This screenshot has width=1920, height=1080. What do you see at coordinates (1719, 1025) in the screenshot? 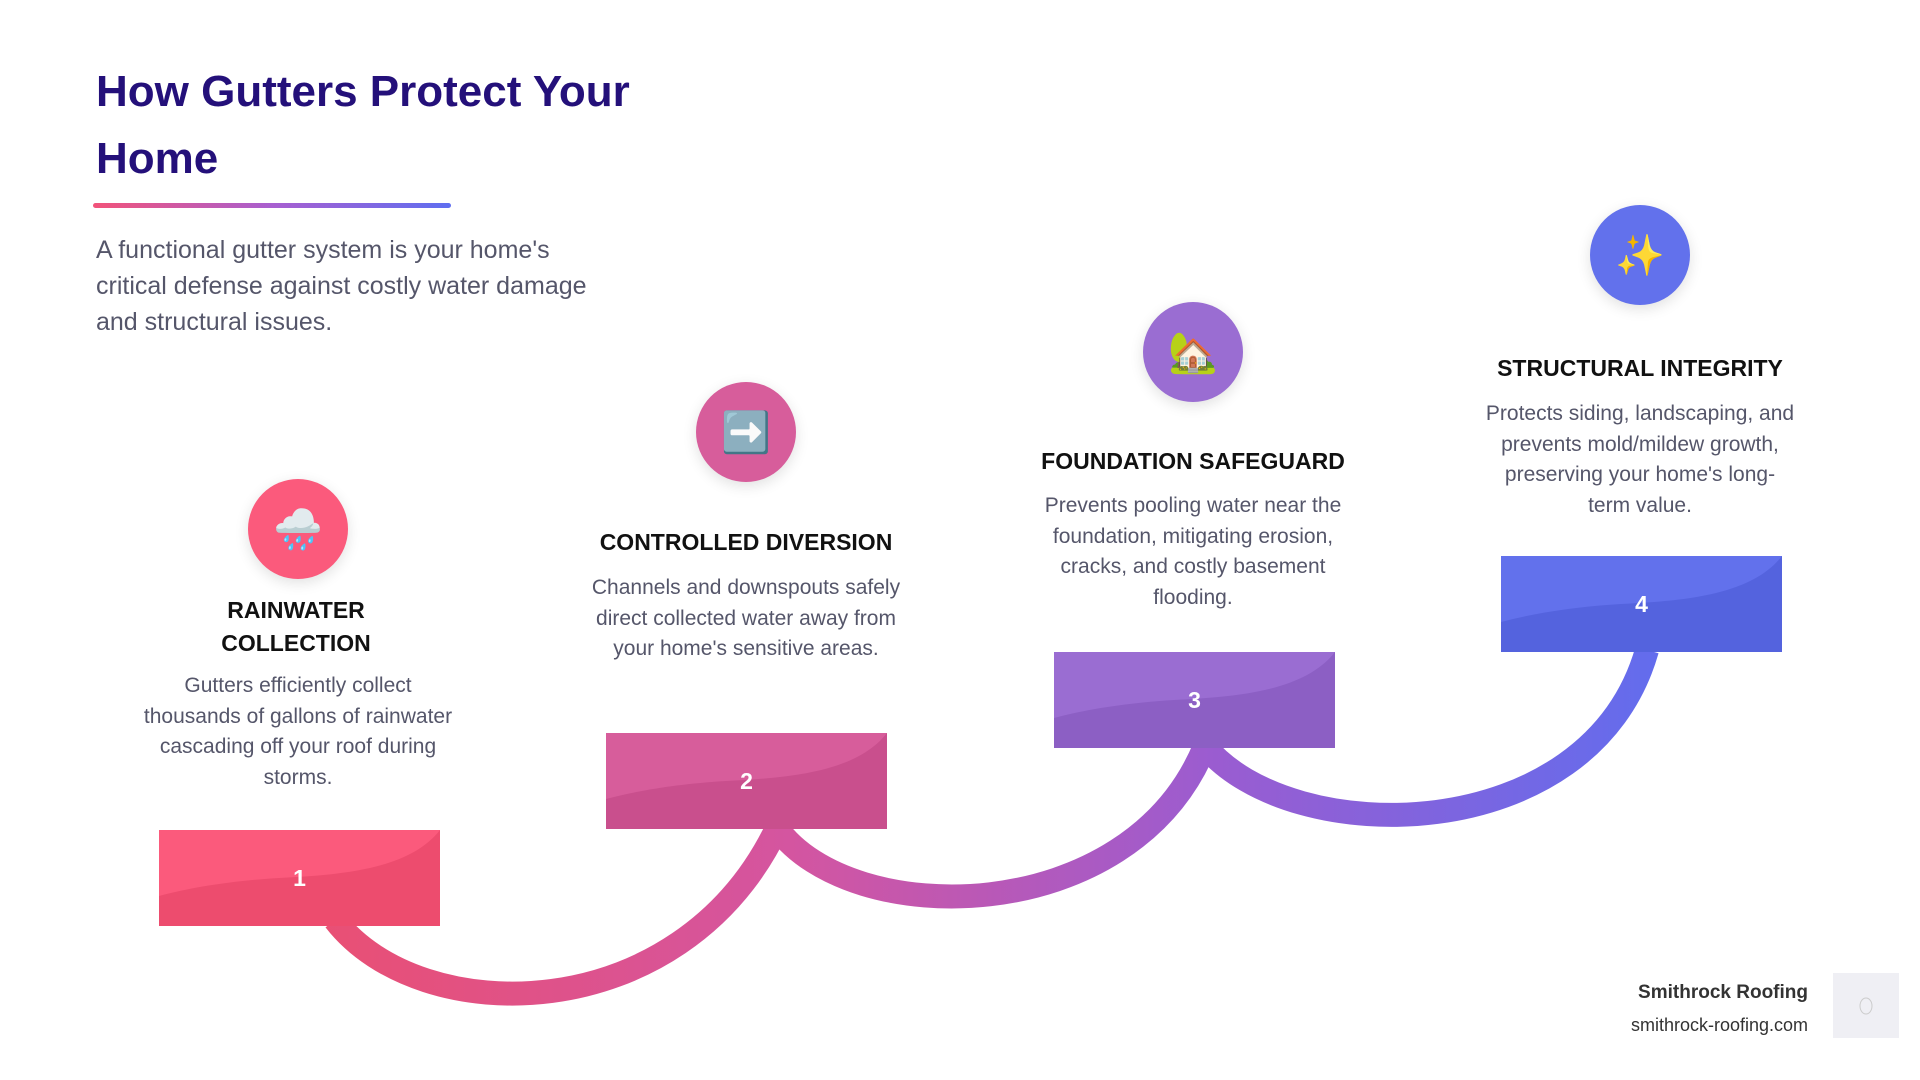
I see `brand-url: smithrock-roofing.com` at bounding box center [1719, 1025].